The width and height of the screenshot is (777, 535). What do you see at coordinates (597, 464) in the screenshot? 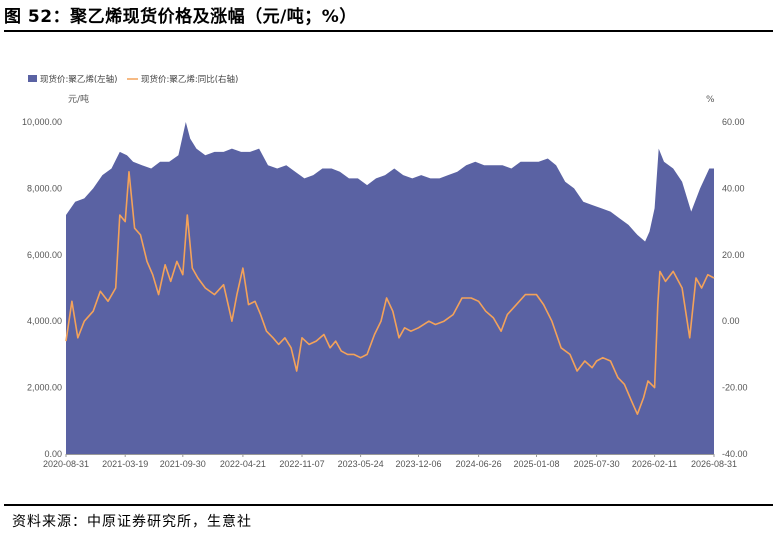
I see `x-tick-label: 2025-07-30` at bounding box center [597, 464].